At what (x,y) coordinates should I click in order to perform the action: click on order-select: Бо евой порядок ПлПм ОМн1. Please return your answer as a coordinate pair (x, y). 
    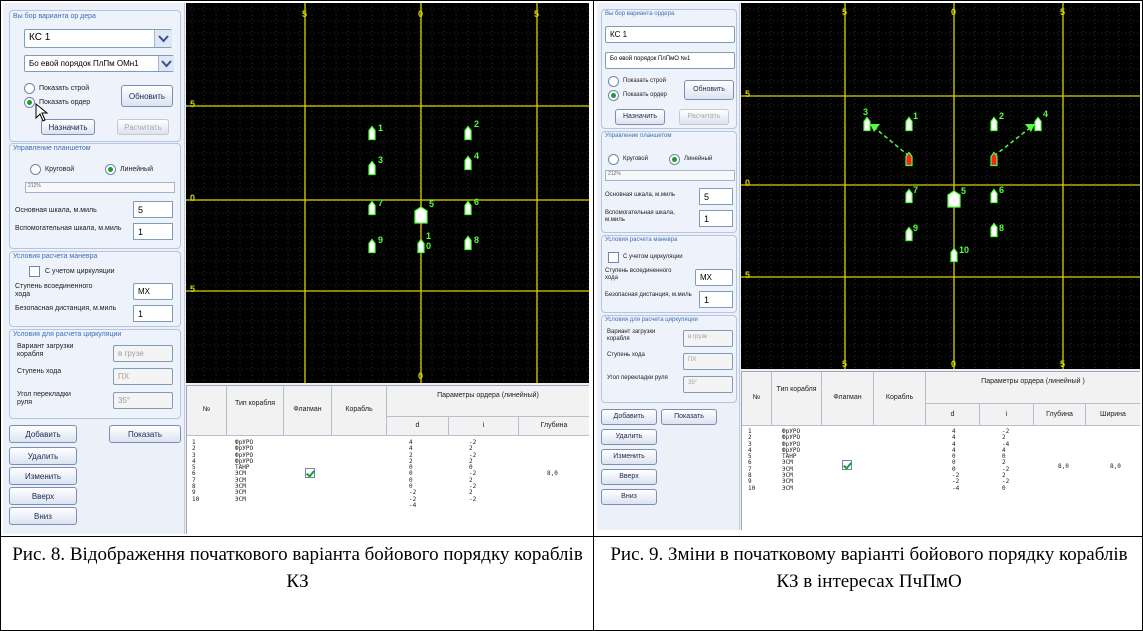
    Looking at the image, I should click on (99, 63).